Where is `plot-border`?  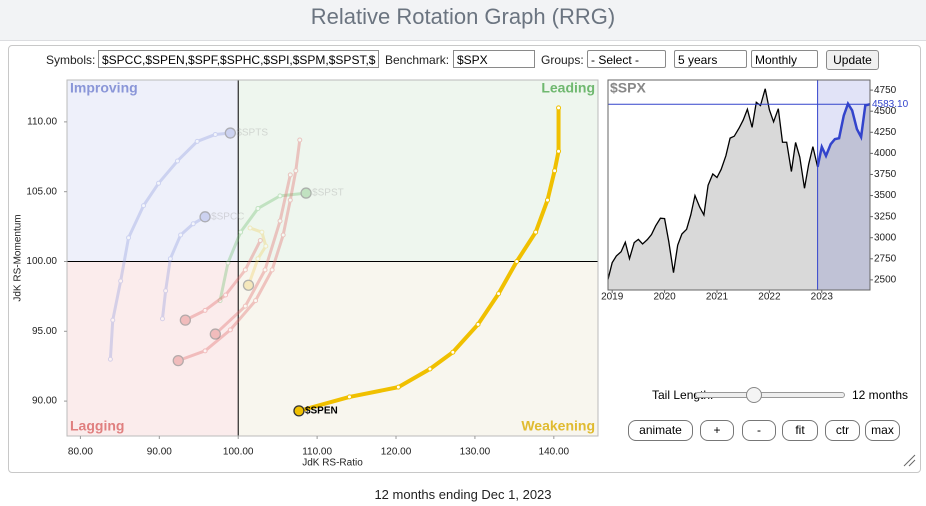
plot-border is located at coordinates (739, 185).